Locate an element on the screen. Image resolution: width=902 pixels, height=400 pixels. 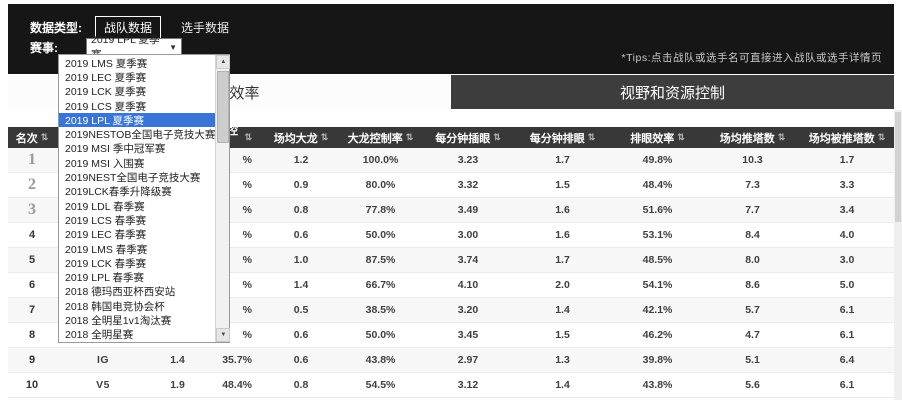
stat-cell: 1.3 is located at coordinates (562, 360).